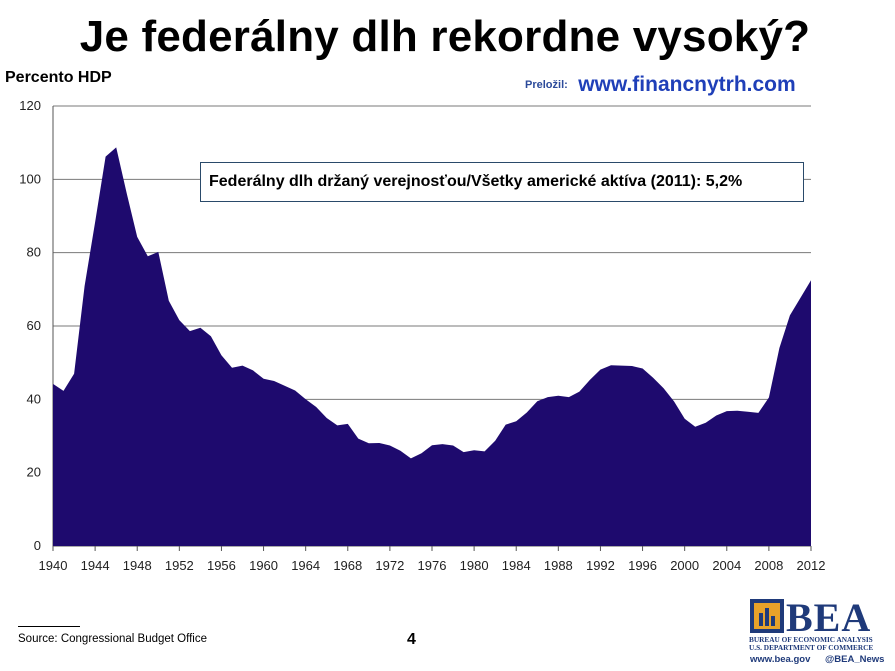  What do you see at coordinates (58, 77) in the screenshot?
I see `y-axis-label: Percento HDP` at bounding box center [58, 77].